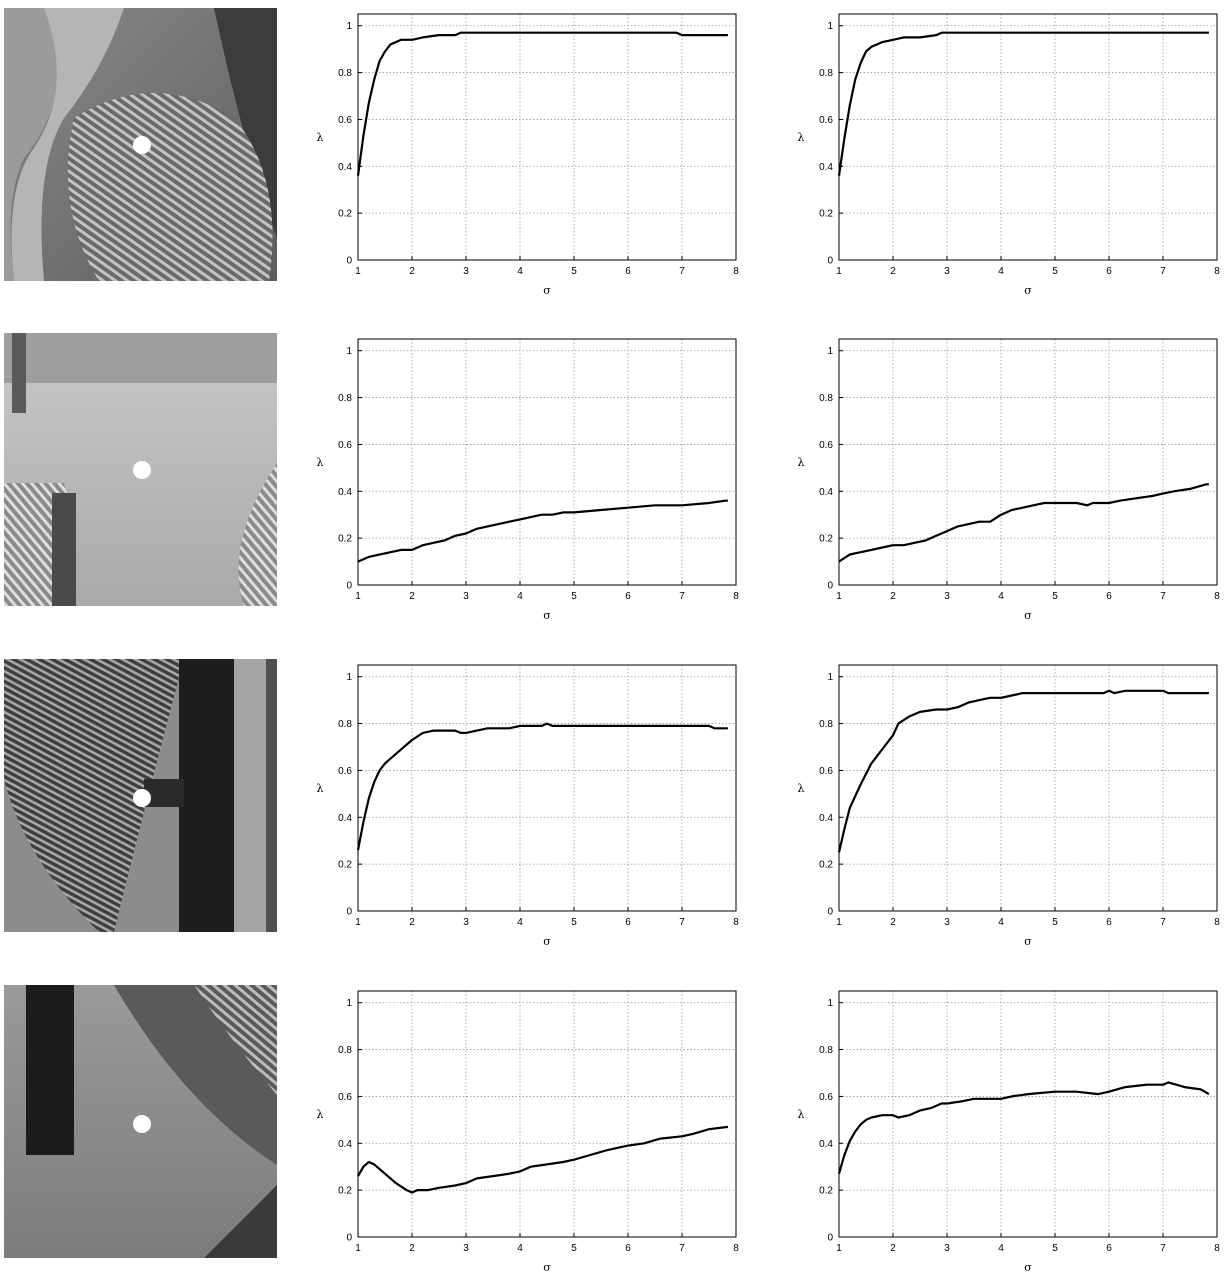 The image size is (1225, 1278). I want to click on chart-row4-col1: 1 2 3 4 5 6 7 8 0 0.2 0.4 0.6 0.8 1 σ λ, so click(524, 1127).